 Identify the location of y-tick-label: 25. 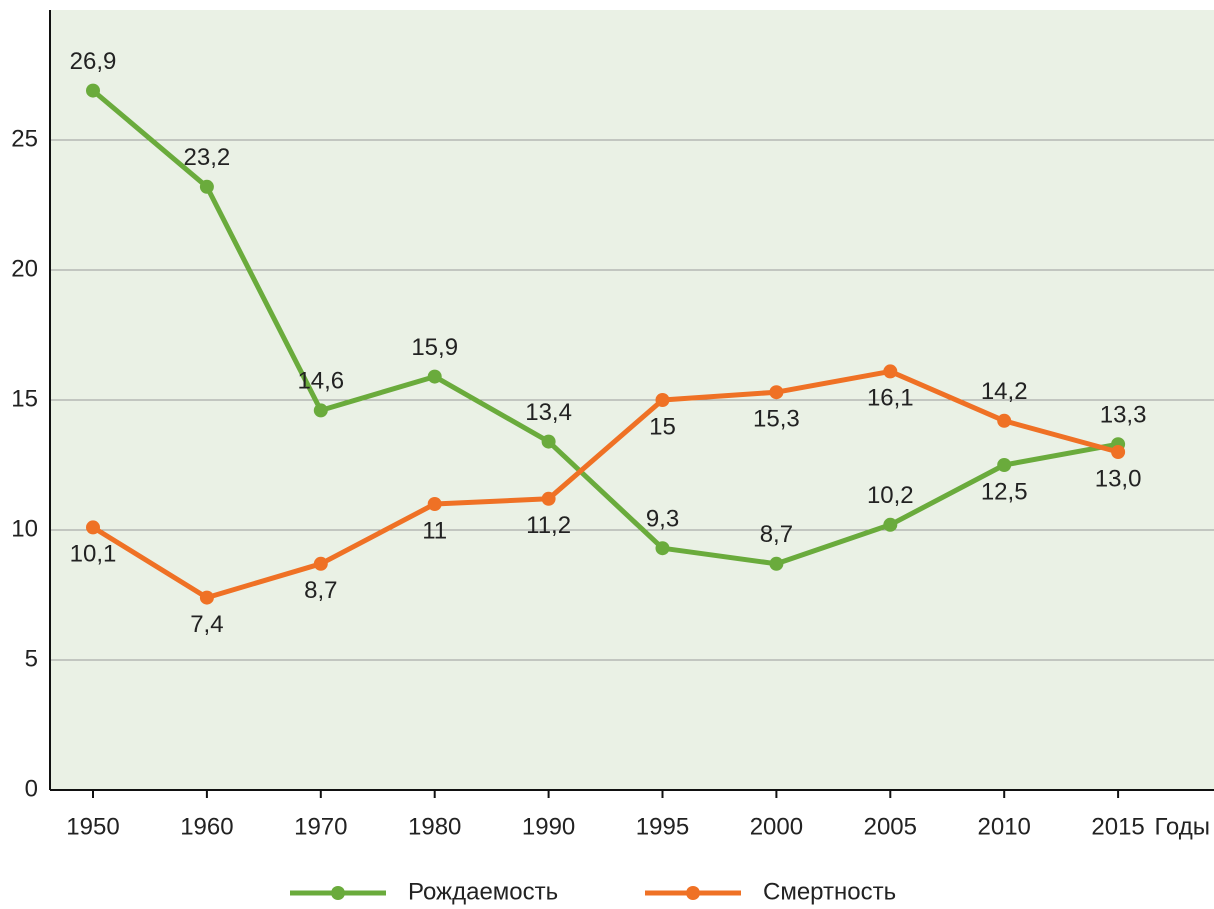
(24, 138).